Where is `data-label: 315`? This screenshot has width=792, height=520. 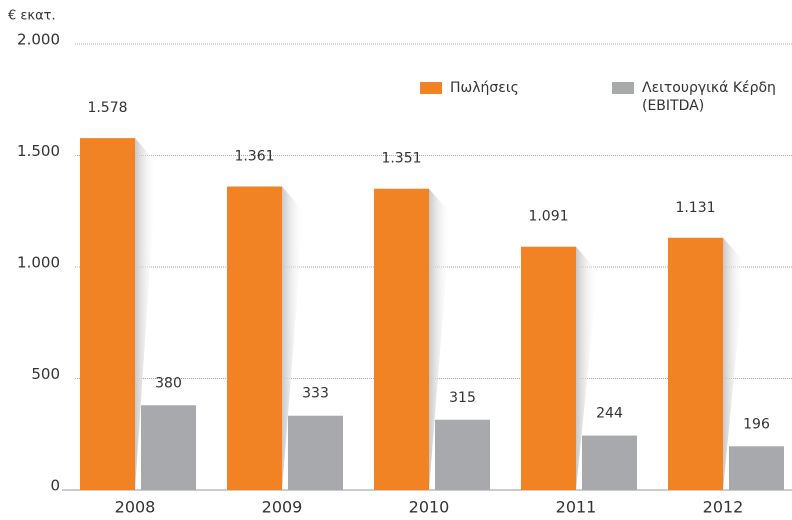 data-label: 315 is located at coordinates (462, 398).